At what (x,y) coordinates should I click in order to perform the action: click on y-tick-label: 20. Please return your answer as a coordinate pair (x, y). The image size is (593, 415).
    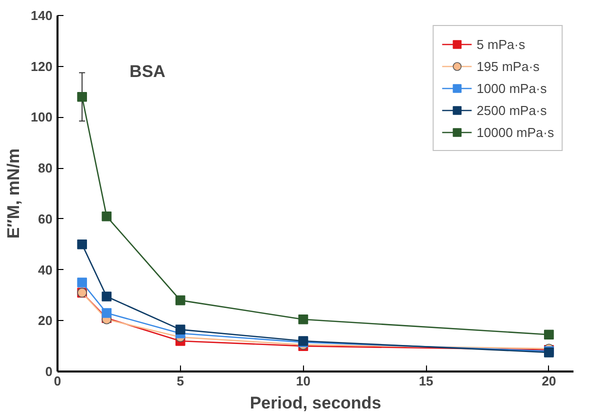
    Looking at the image, I should click on (45, 320).